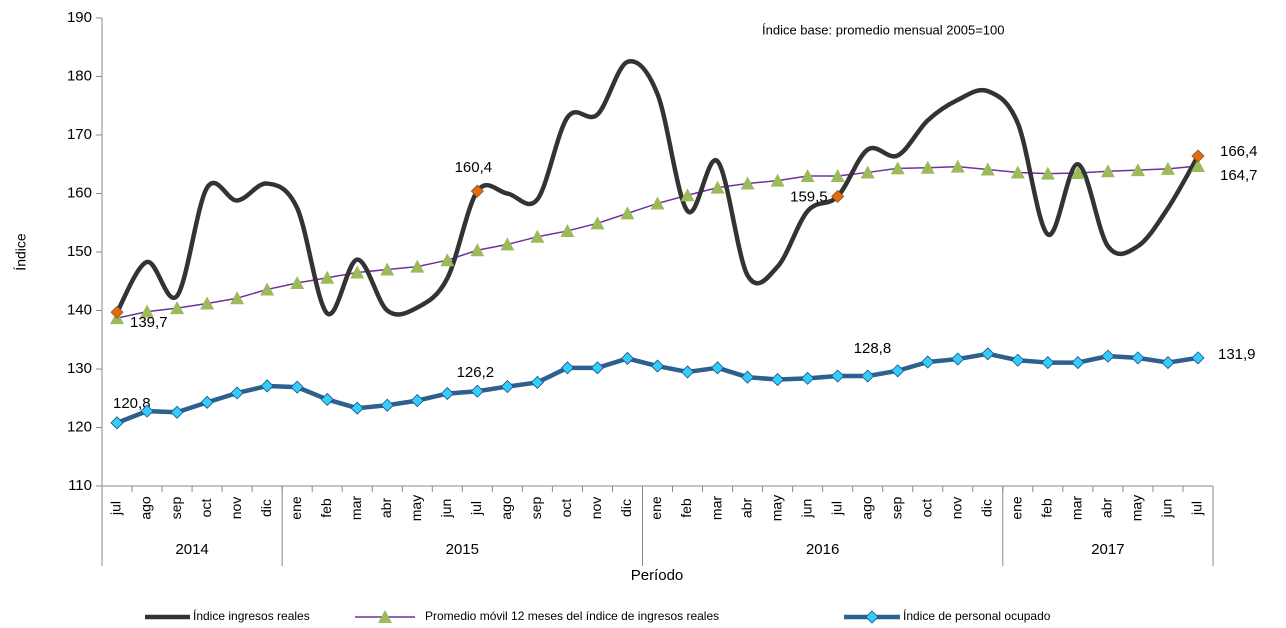 Image resolution: width=1286 pixels, height=628 pixels. I want to click on x-tick-label: nov, so click(596, 508).